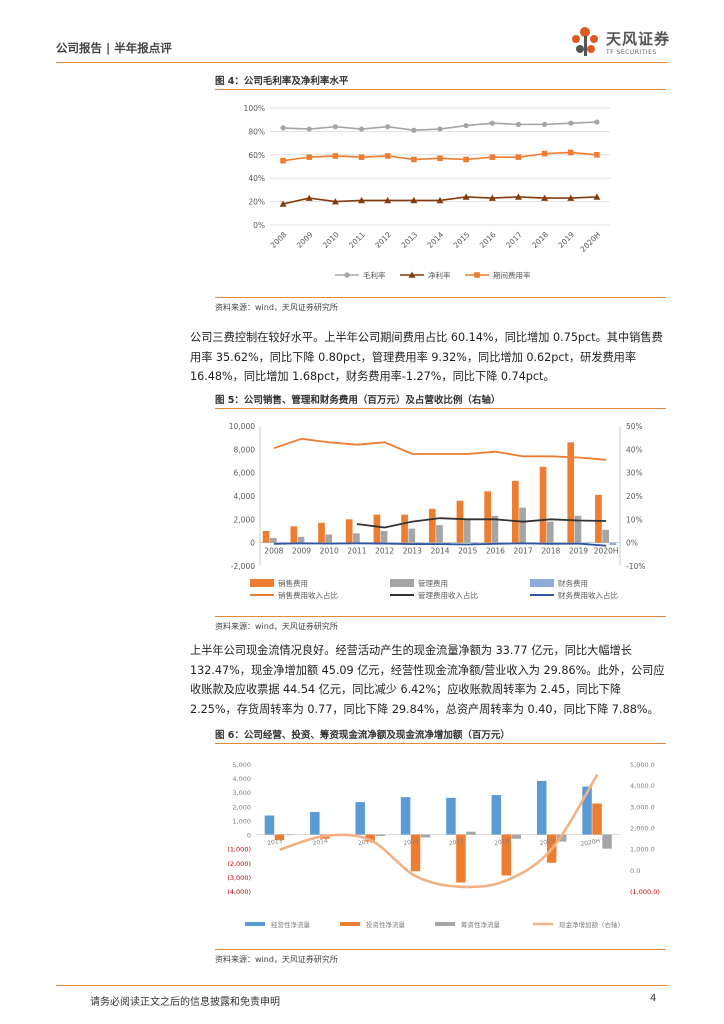 The height and width of the screenshot is (1024, 724). I want to click on fig6-ytick-label: (4,000), so click(239, 892).